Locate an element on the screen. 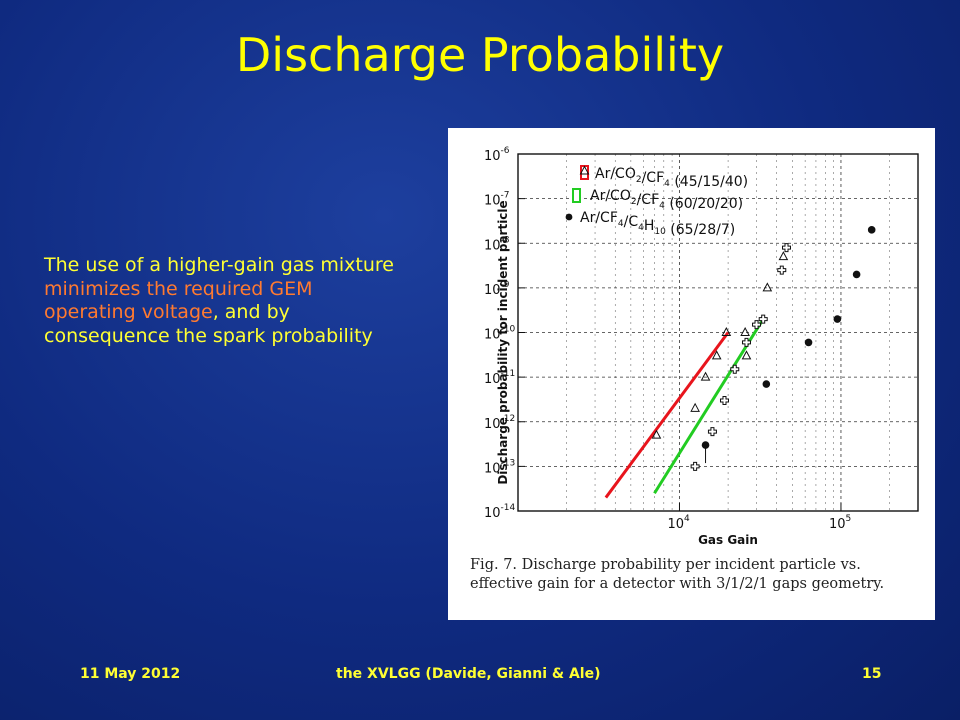 The width and height of the screenshot is (960, 720). legend-label: Ar/CF4/C4H10 (65/28/7) is located at coordinates (657, 224).